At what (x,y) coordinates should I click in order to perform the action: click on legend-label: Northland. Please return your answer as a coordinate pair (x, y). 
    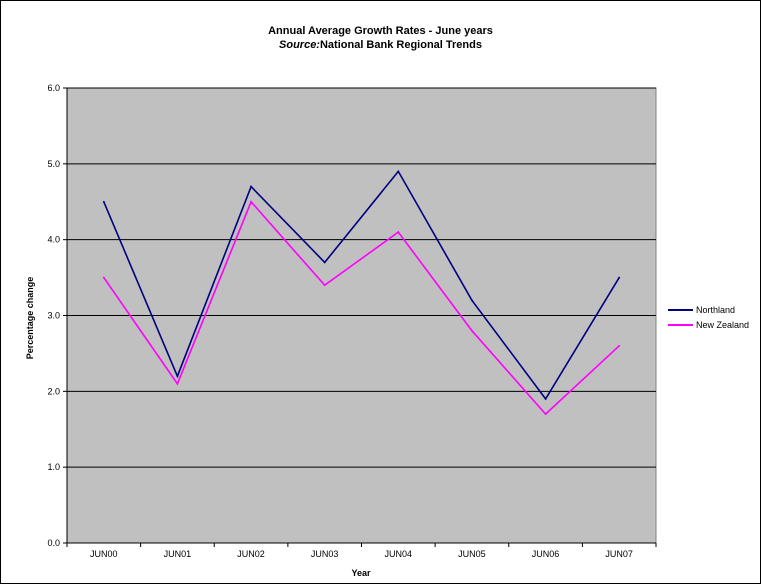
    Looking at the image, I should click on (716, 309).